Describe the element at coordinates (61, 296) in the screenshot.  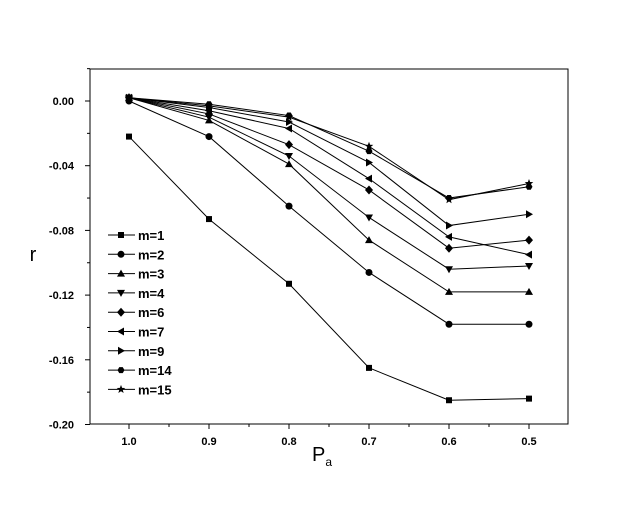
I see `y-tick-label: -0.12` at that location.